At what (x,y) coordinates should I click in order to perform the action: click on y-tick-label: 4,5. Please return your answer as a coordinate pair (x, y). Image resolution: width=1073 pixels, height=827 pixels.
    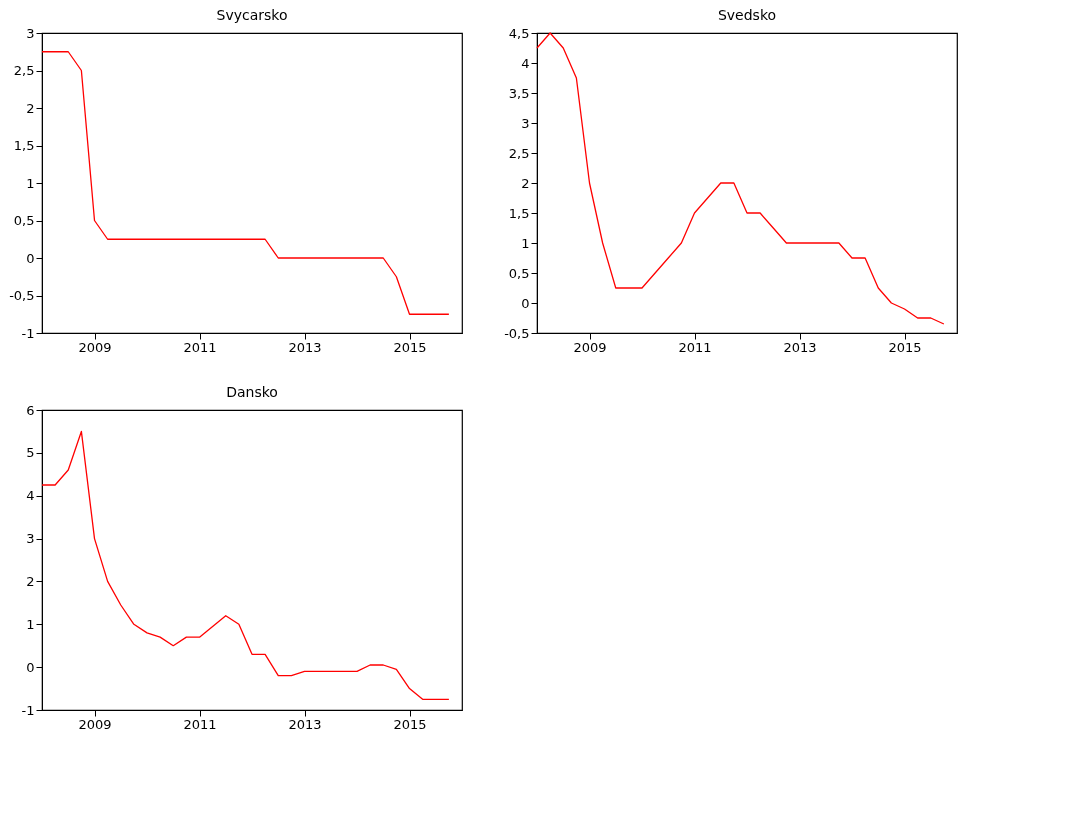
    Looking at the image, I should click on (519, 33).